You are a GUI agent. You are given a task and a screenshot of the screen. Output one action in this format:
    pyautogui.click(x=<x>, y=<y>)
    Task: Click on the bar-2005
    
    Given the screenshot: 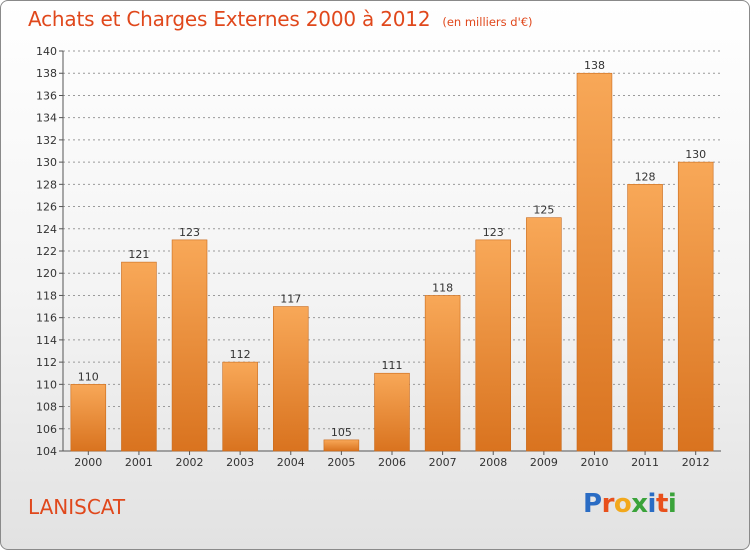 What is the action you would take?
    pyautogui.click(x=341, y=445)
    